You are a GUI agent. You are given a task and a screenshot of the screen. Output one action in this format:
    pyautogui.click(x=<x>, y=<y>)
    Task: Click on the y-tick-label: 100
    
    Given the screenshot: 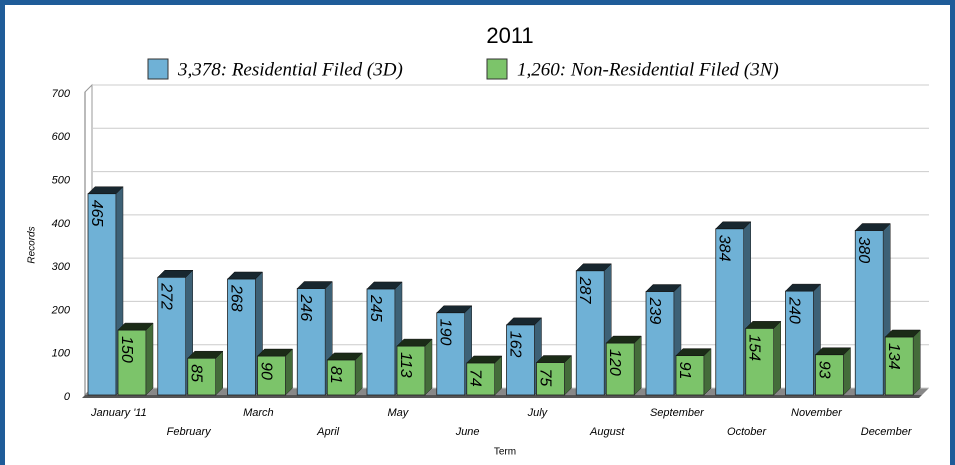 What is the action you would take?
    pyautogui.click(x=61, y=354)
    